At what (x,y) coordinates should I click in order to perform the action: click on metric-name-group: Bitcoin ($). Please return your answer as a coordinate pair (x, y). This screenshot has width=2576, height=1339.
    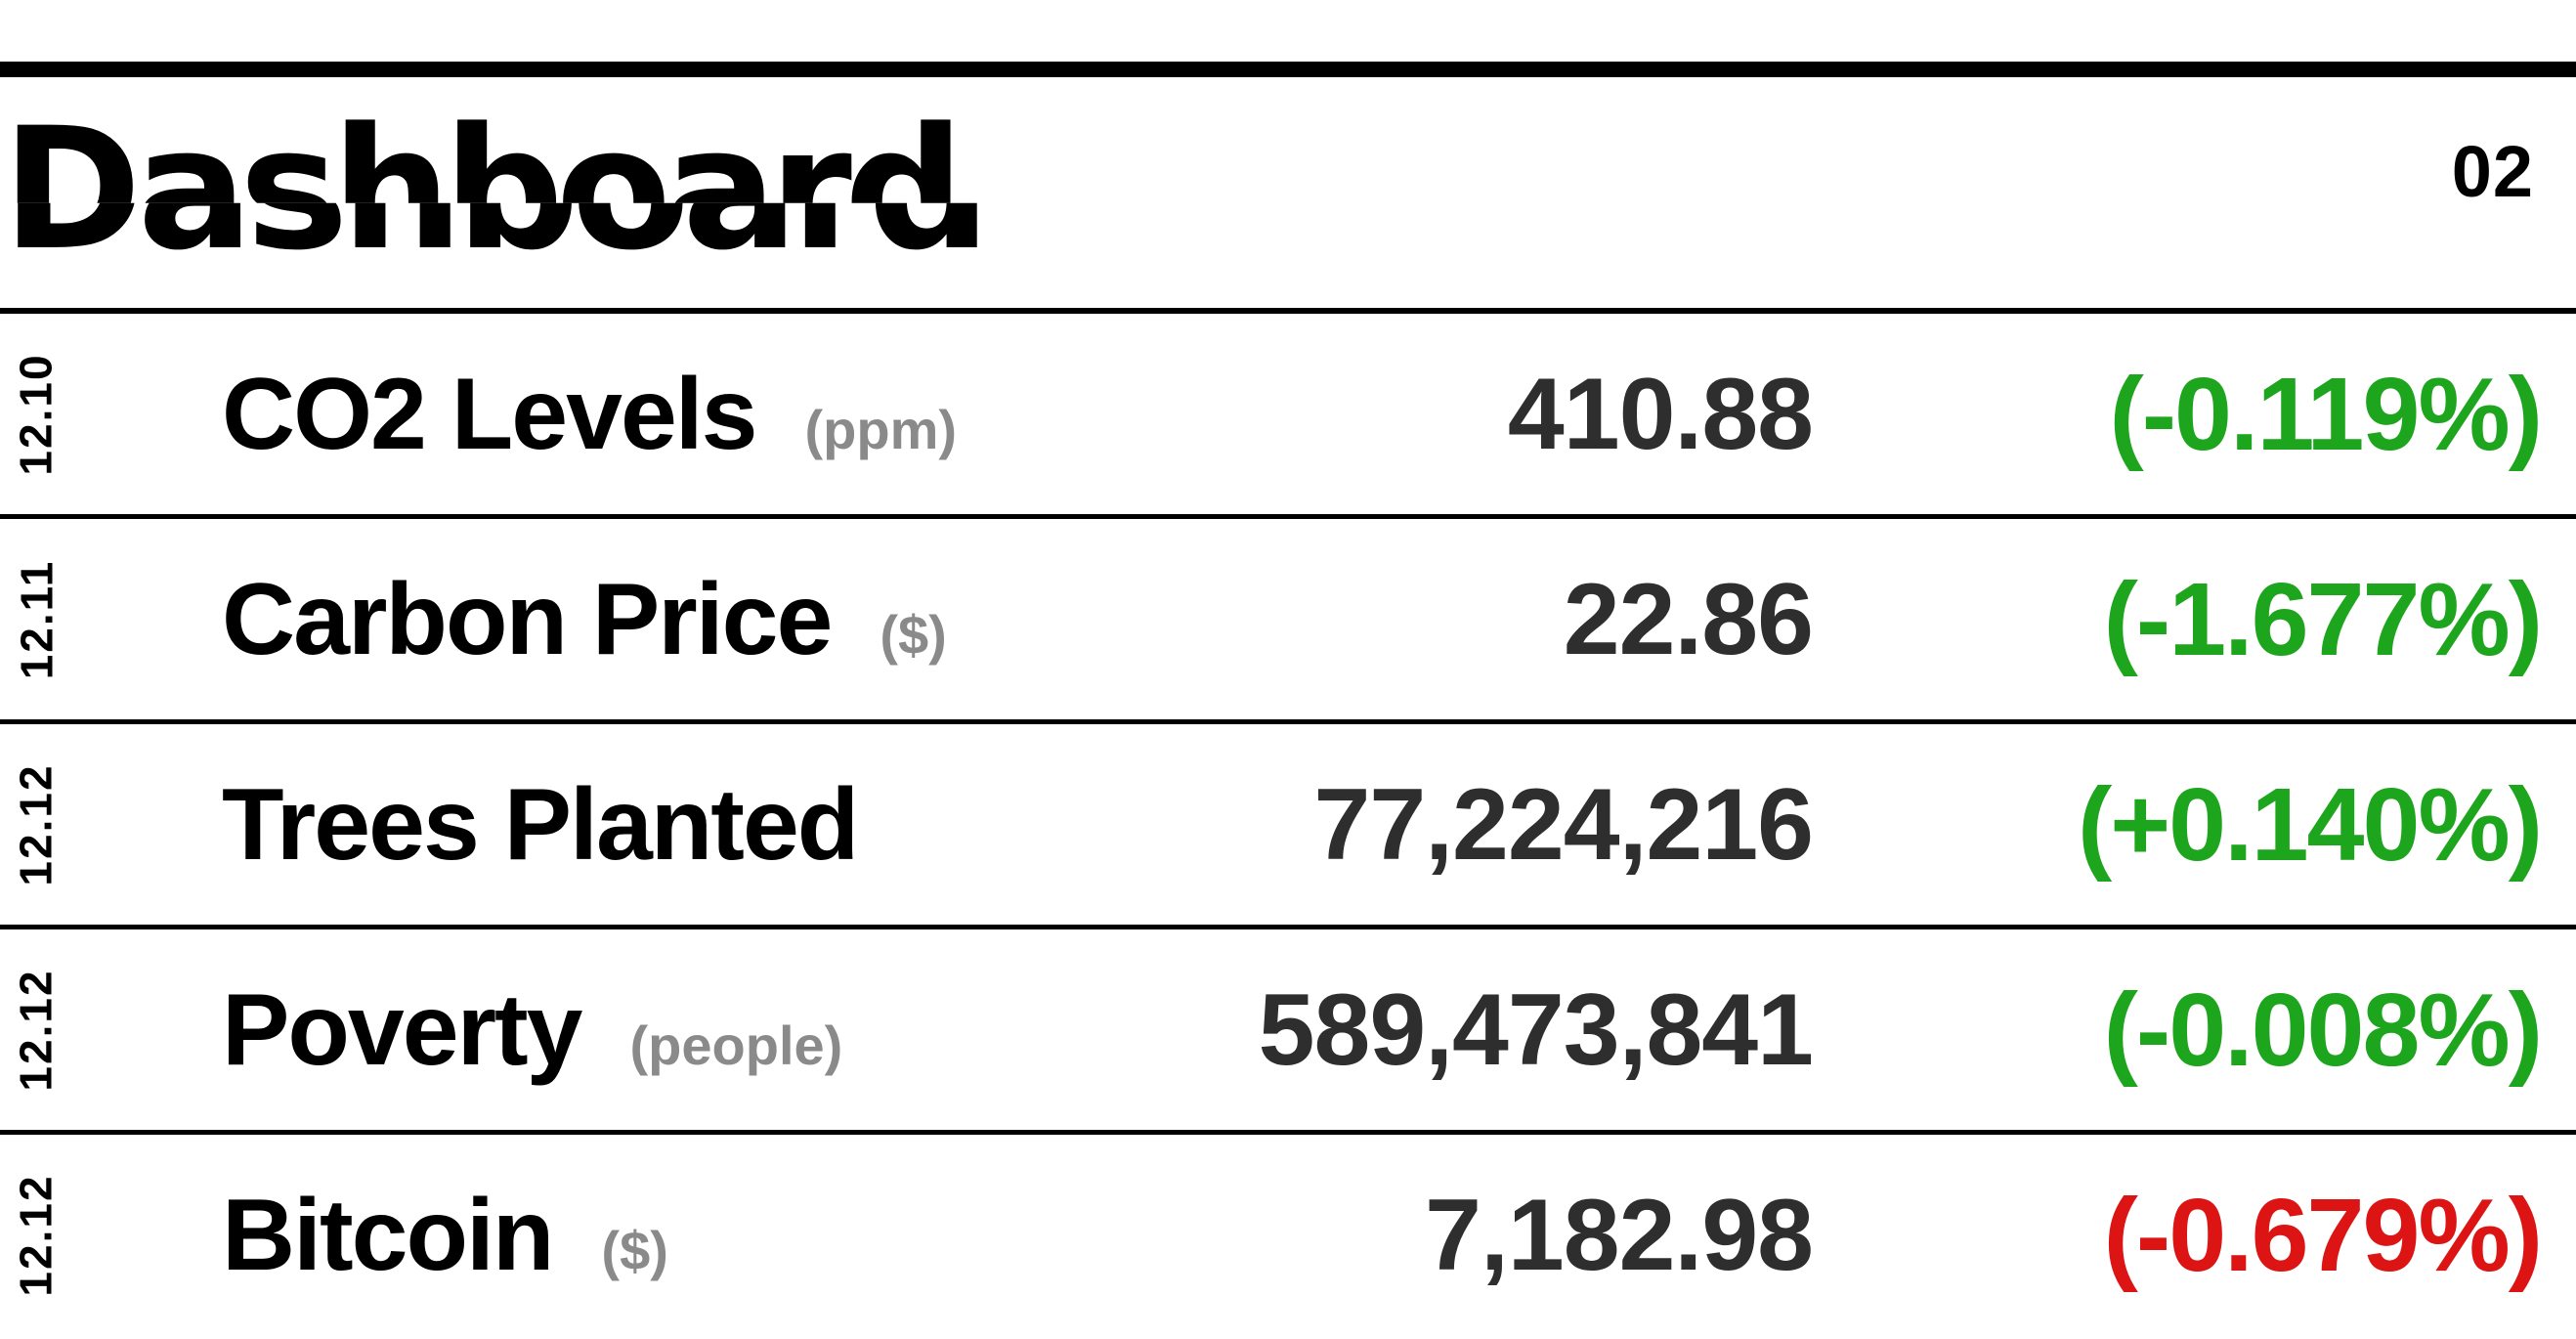
    Looking at the image, I should click on (445, 1235).